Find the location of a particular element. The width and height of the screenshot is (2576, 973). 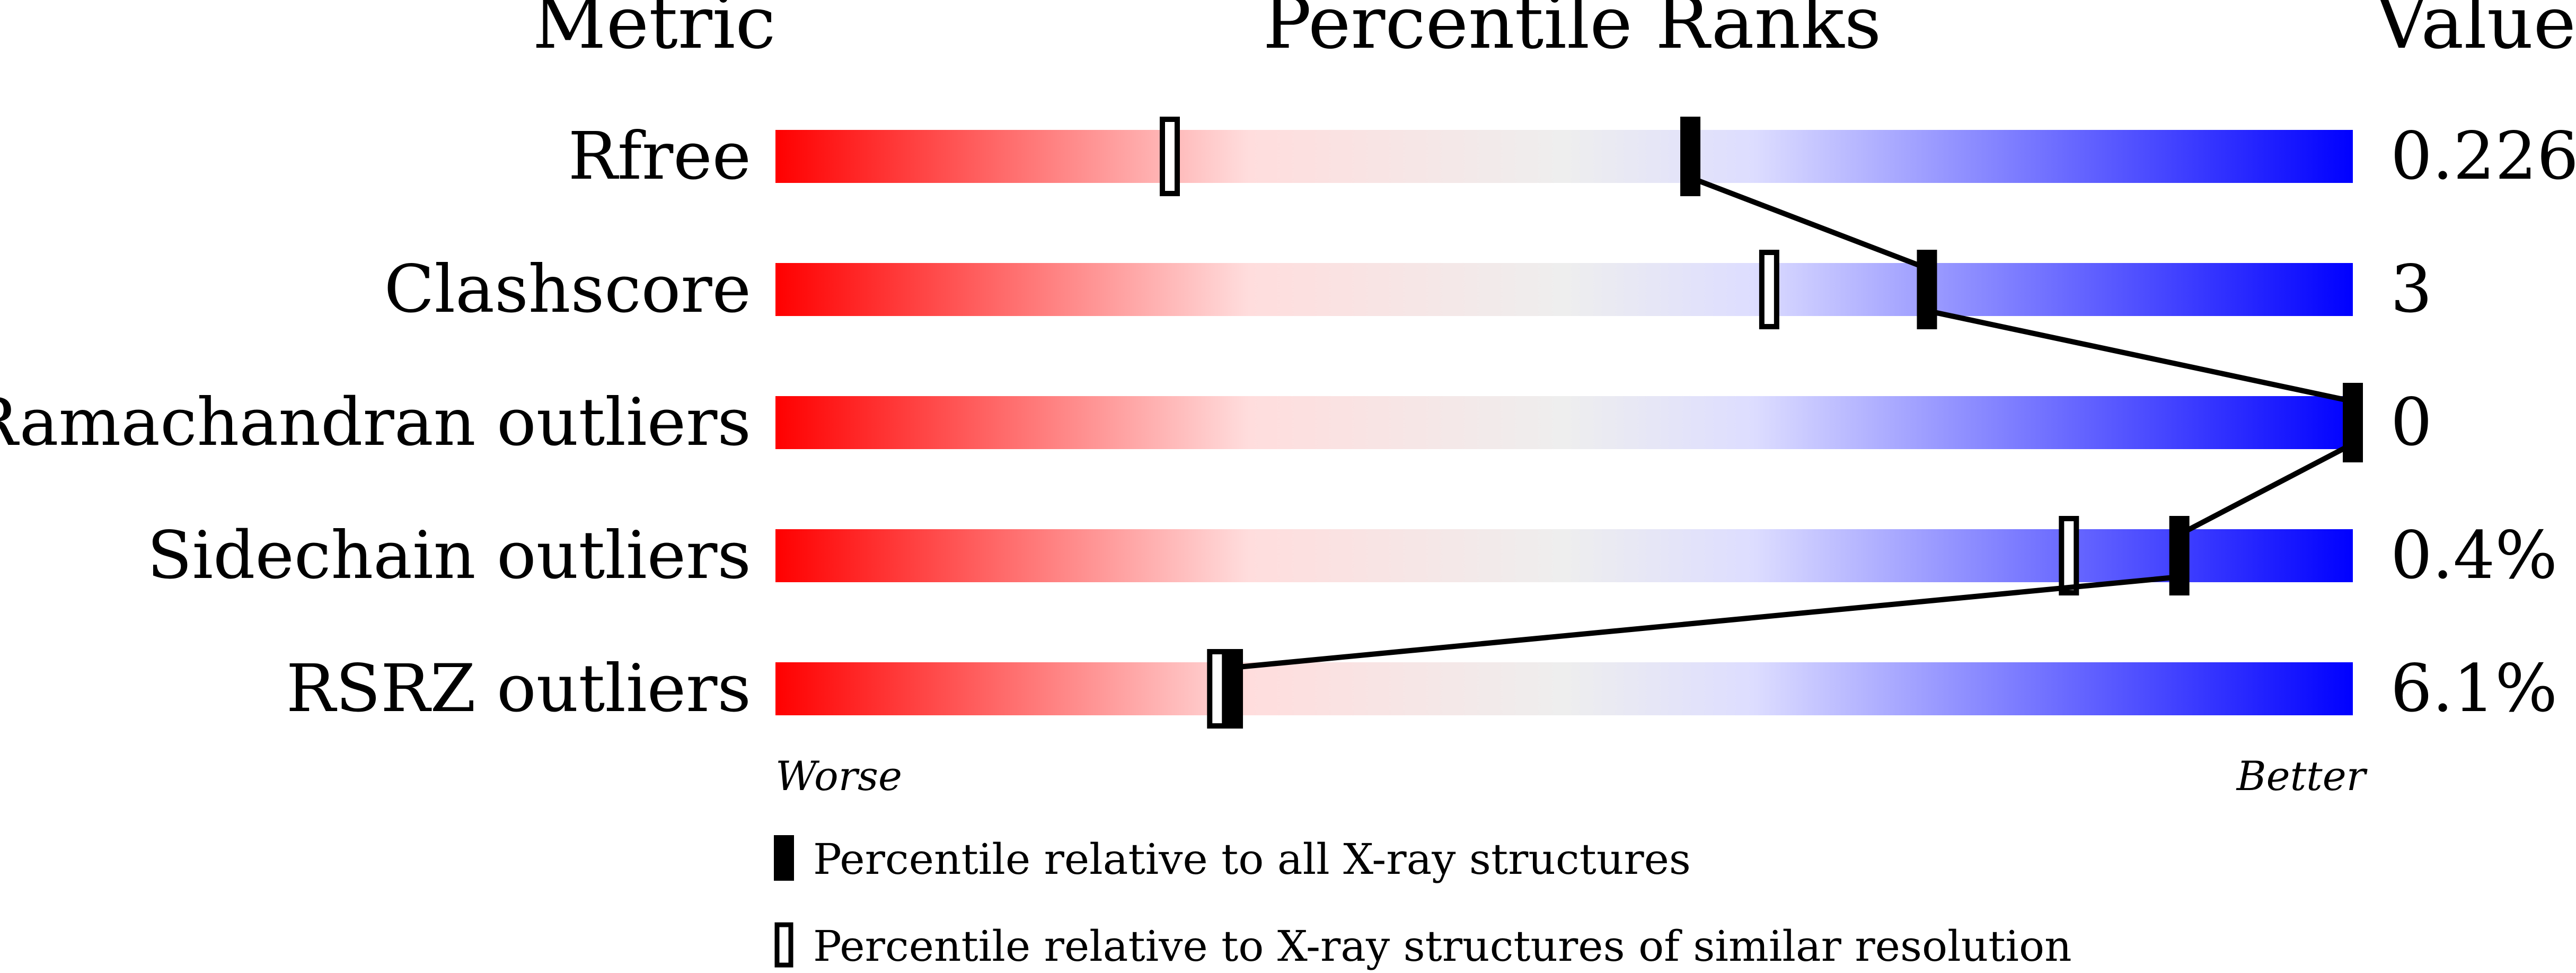

metric-value: 0.226 is located at coordinates (2483, 156).